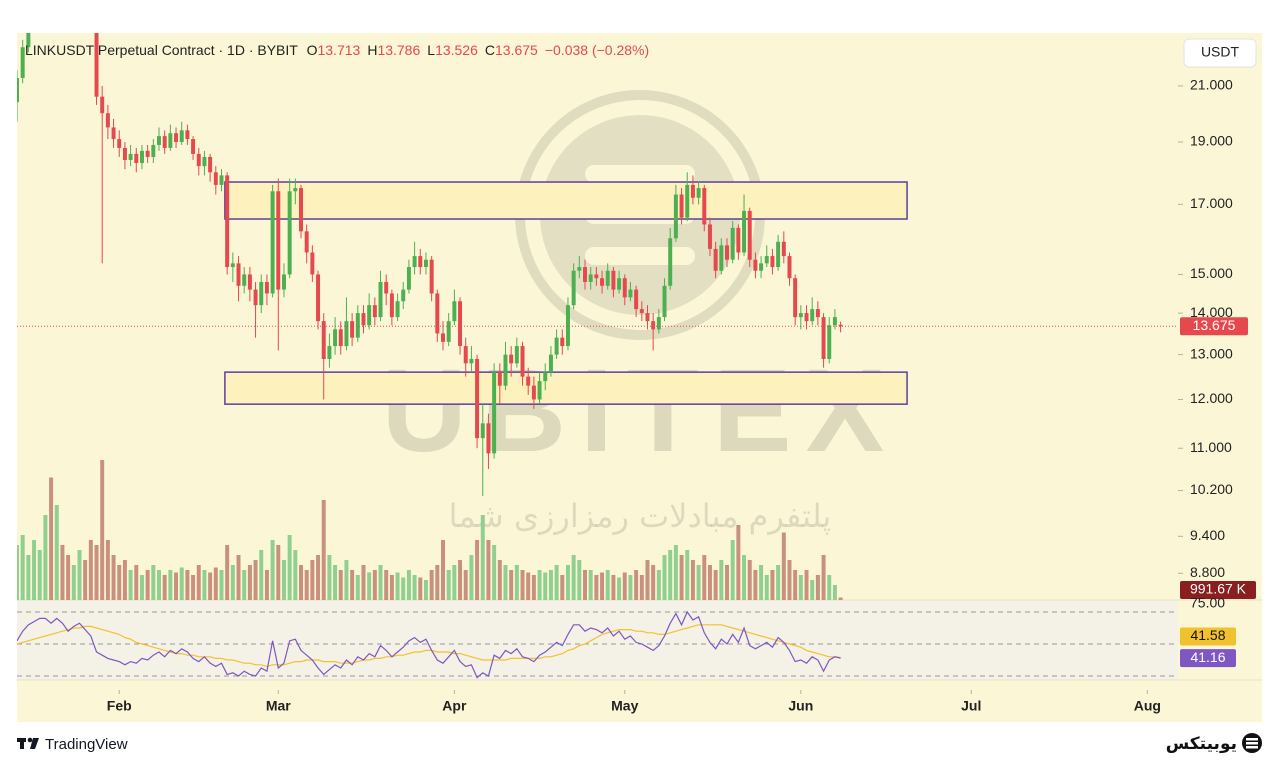 The image size is (1280, 765). I want to click on watermark-brand: UBITEX, so click(640, 411).